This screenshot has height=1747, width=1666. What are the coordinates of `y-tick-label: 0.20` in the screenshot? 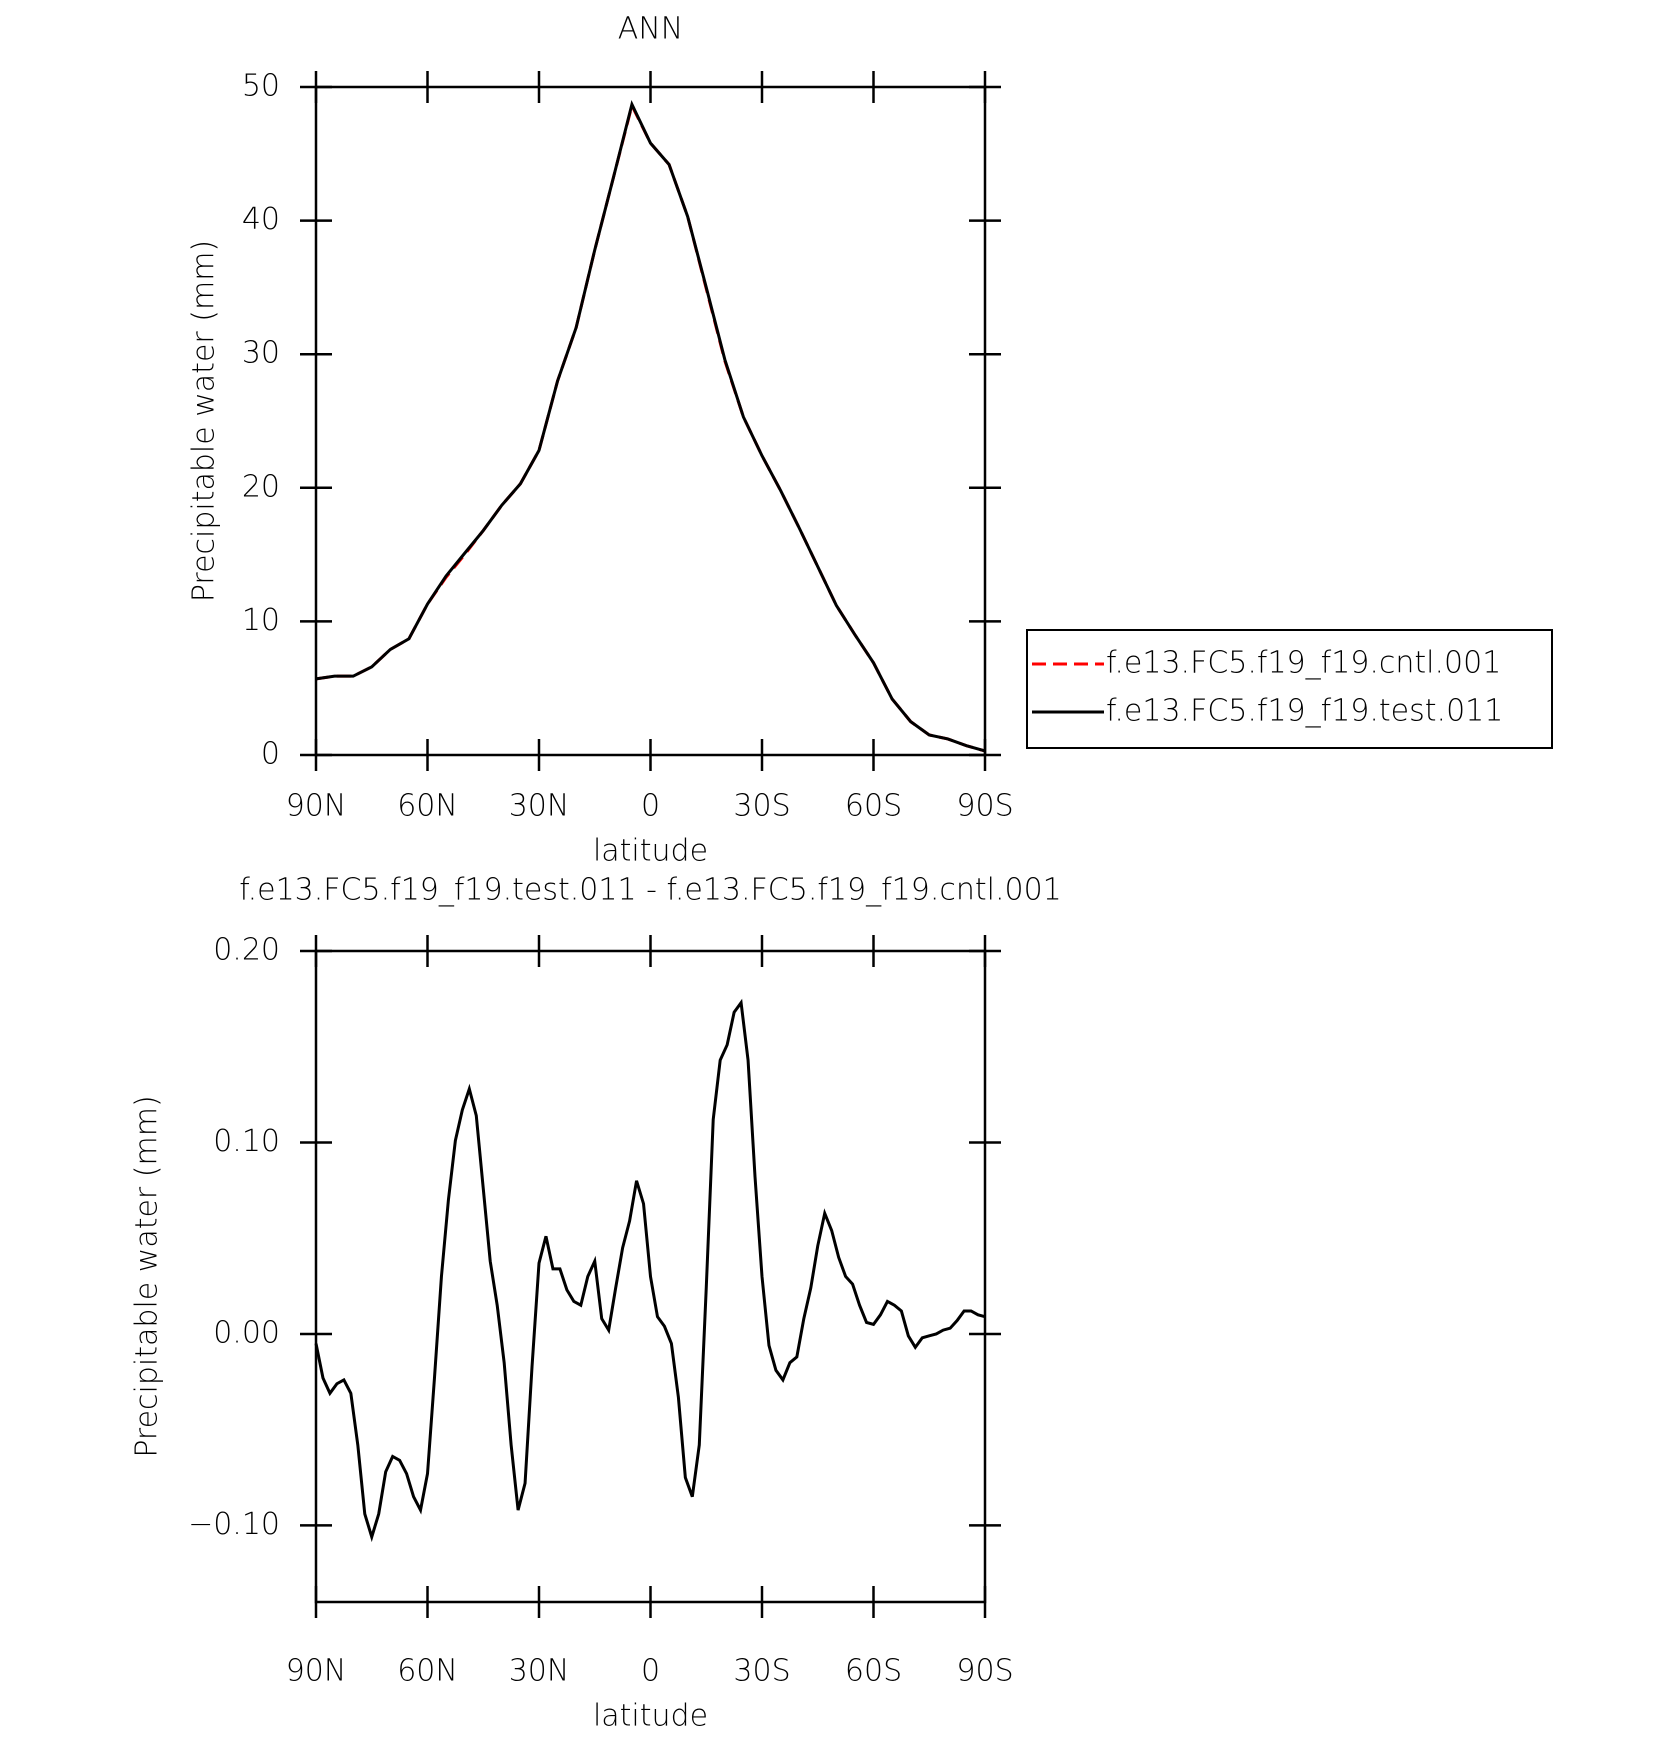 It's located at (246, 950).